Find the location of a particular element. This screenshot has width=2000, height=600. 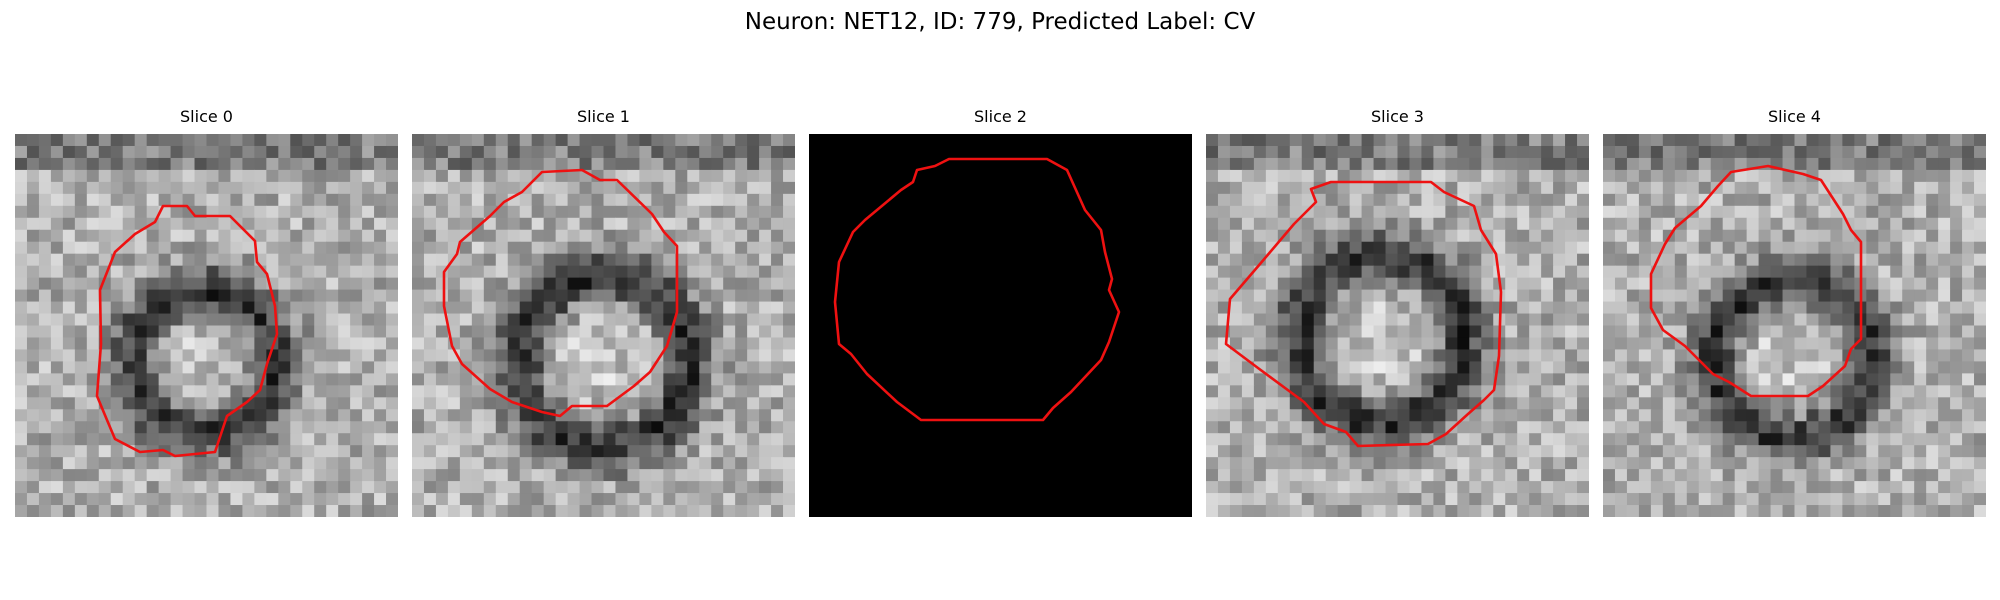

slice-title: Slice 4 is located at coordinates (1794, 116).